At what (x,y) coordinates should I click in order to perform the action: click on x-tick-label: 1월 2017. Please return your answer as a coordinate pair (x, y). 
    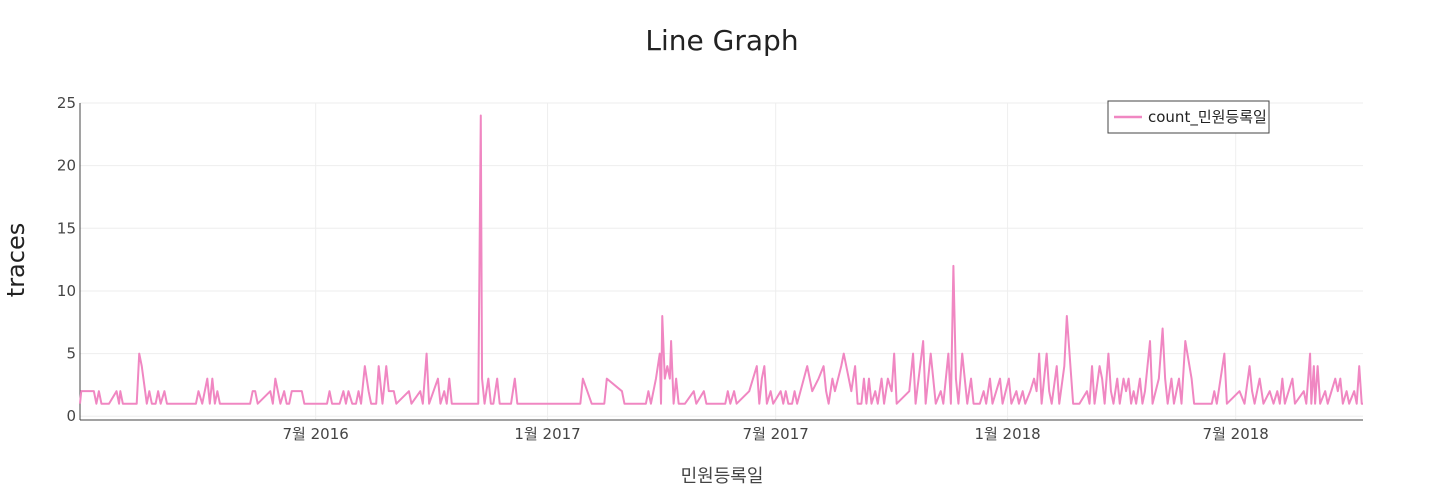
    Looking at the image, I should click on (547, 434).